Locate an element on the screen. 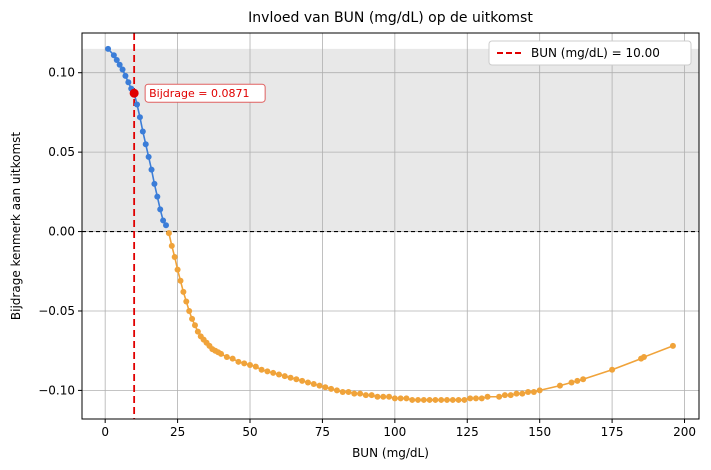  legend-box is located at coordinates (590, 53).